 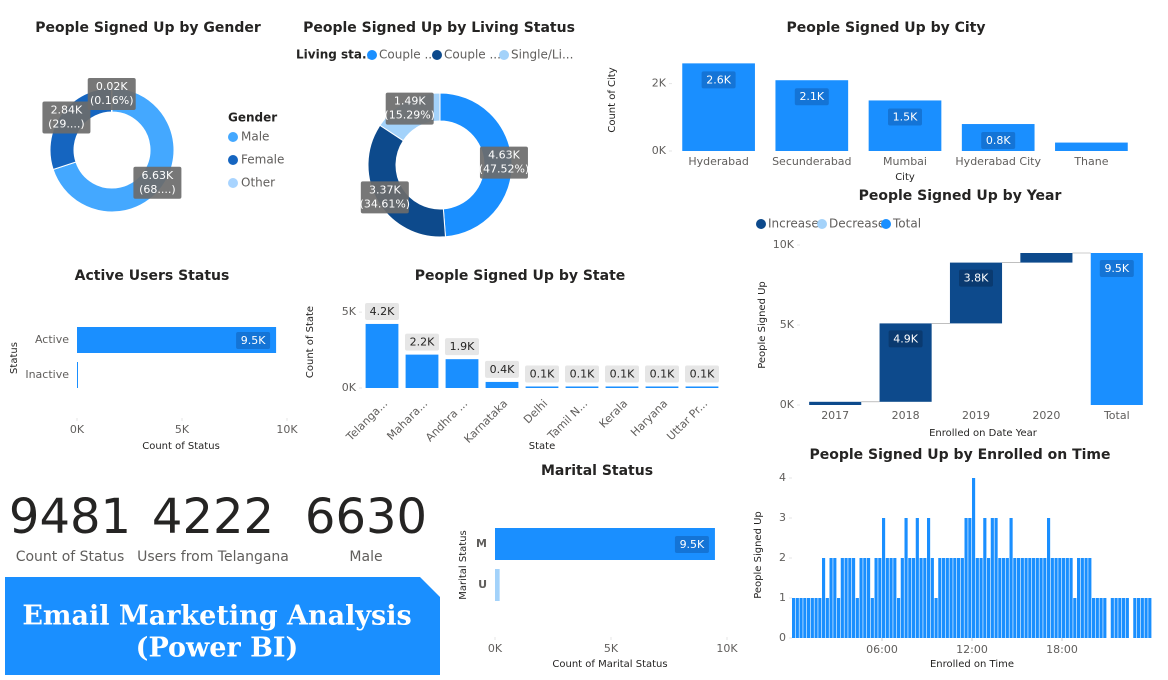 What do you see at coordinates (782, 597) in the screenshot?
I see `y-tick-label: 1` at bounding box center [782, 597].